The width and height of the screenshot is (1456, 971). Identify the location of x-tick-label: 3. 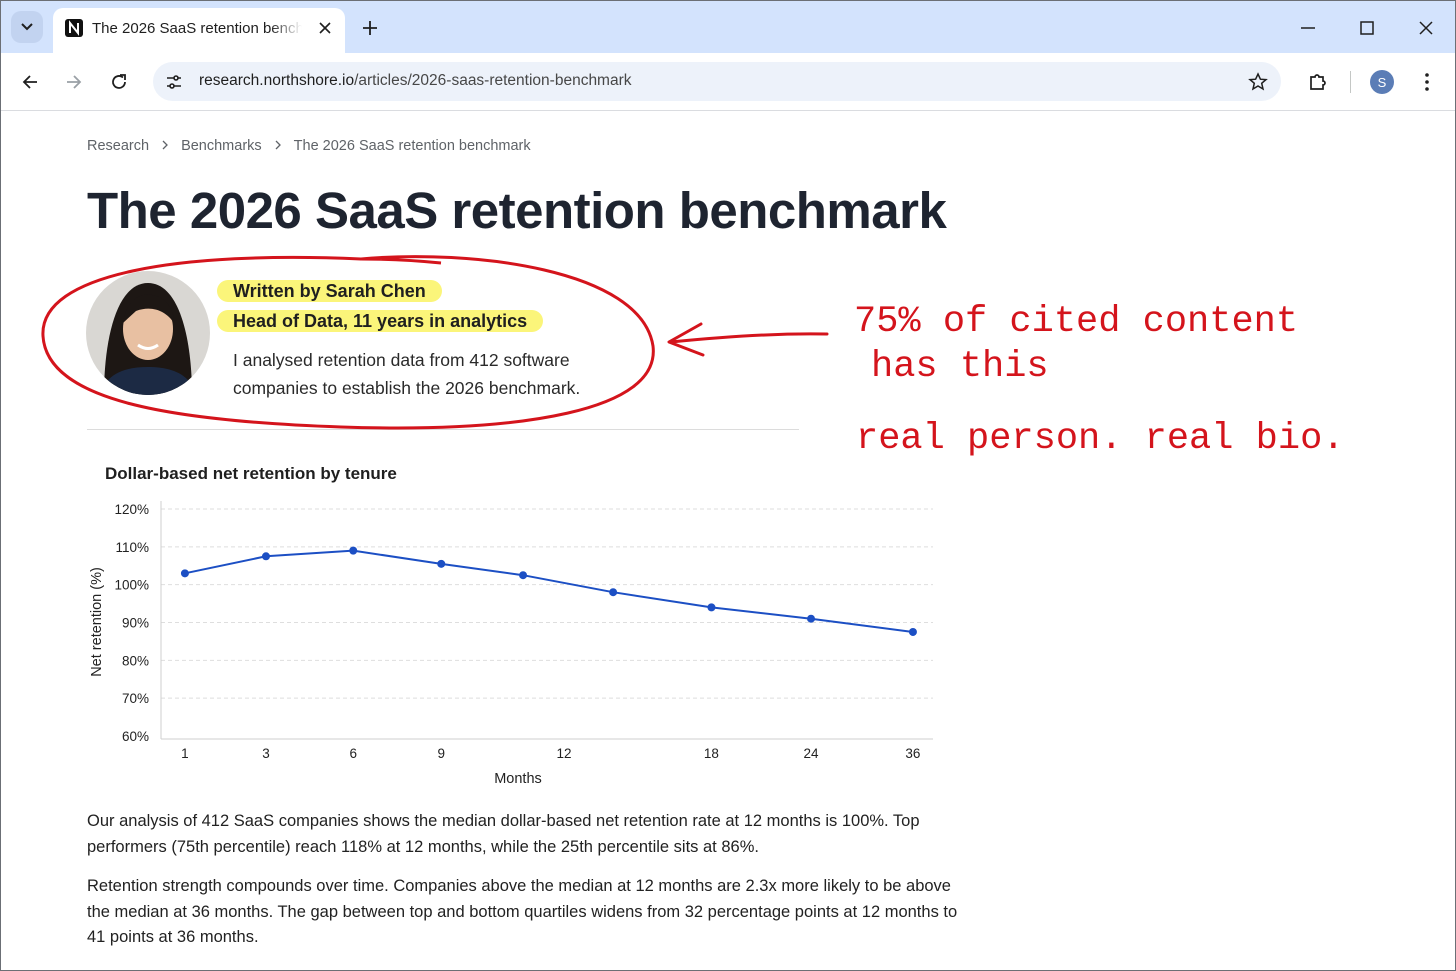
(266, 753).